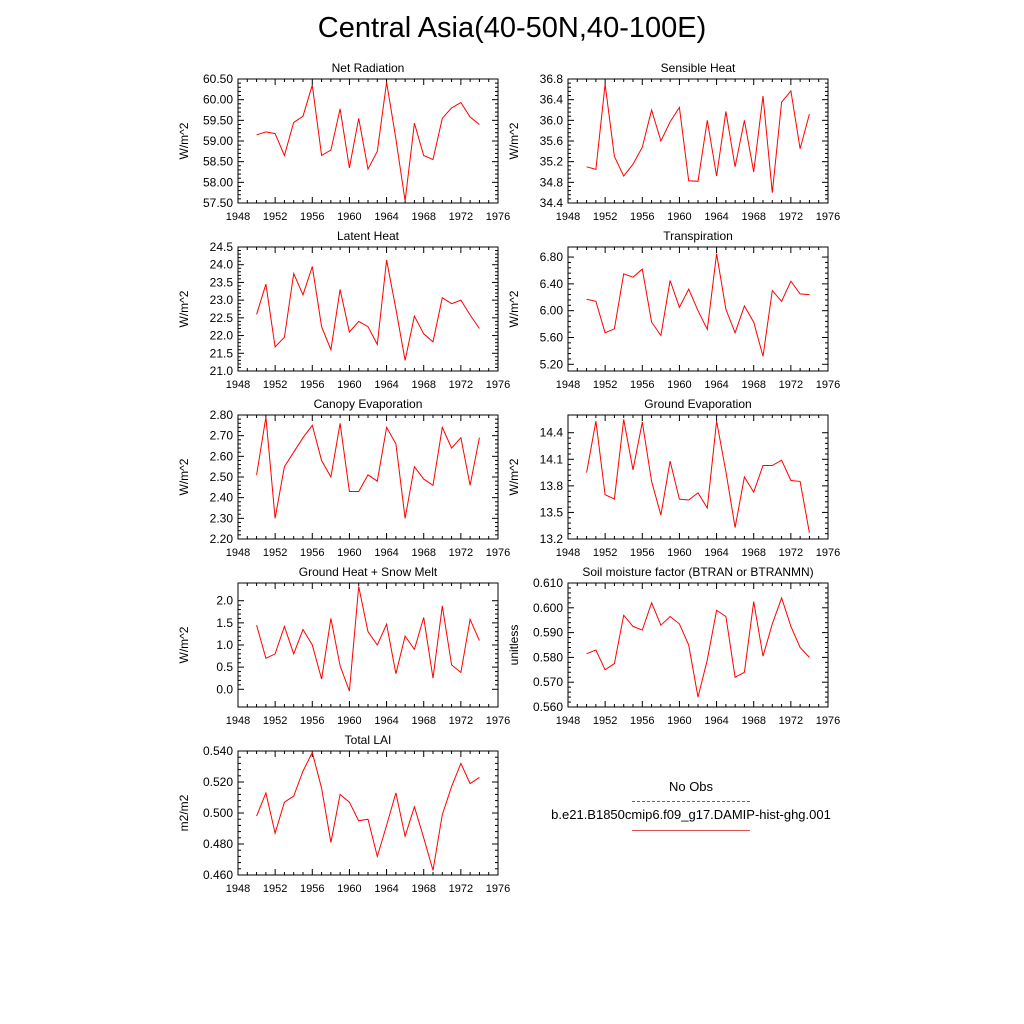  Describe the element at coordinates (552, 364) in the screenshot. I see `y-tick-label: 5.20` at that location.